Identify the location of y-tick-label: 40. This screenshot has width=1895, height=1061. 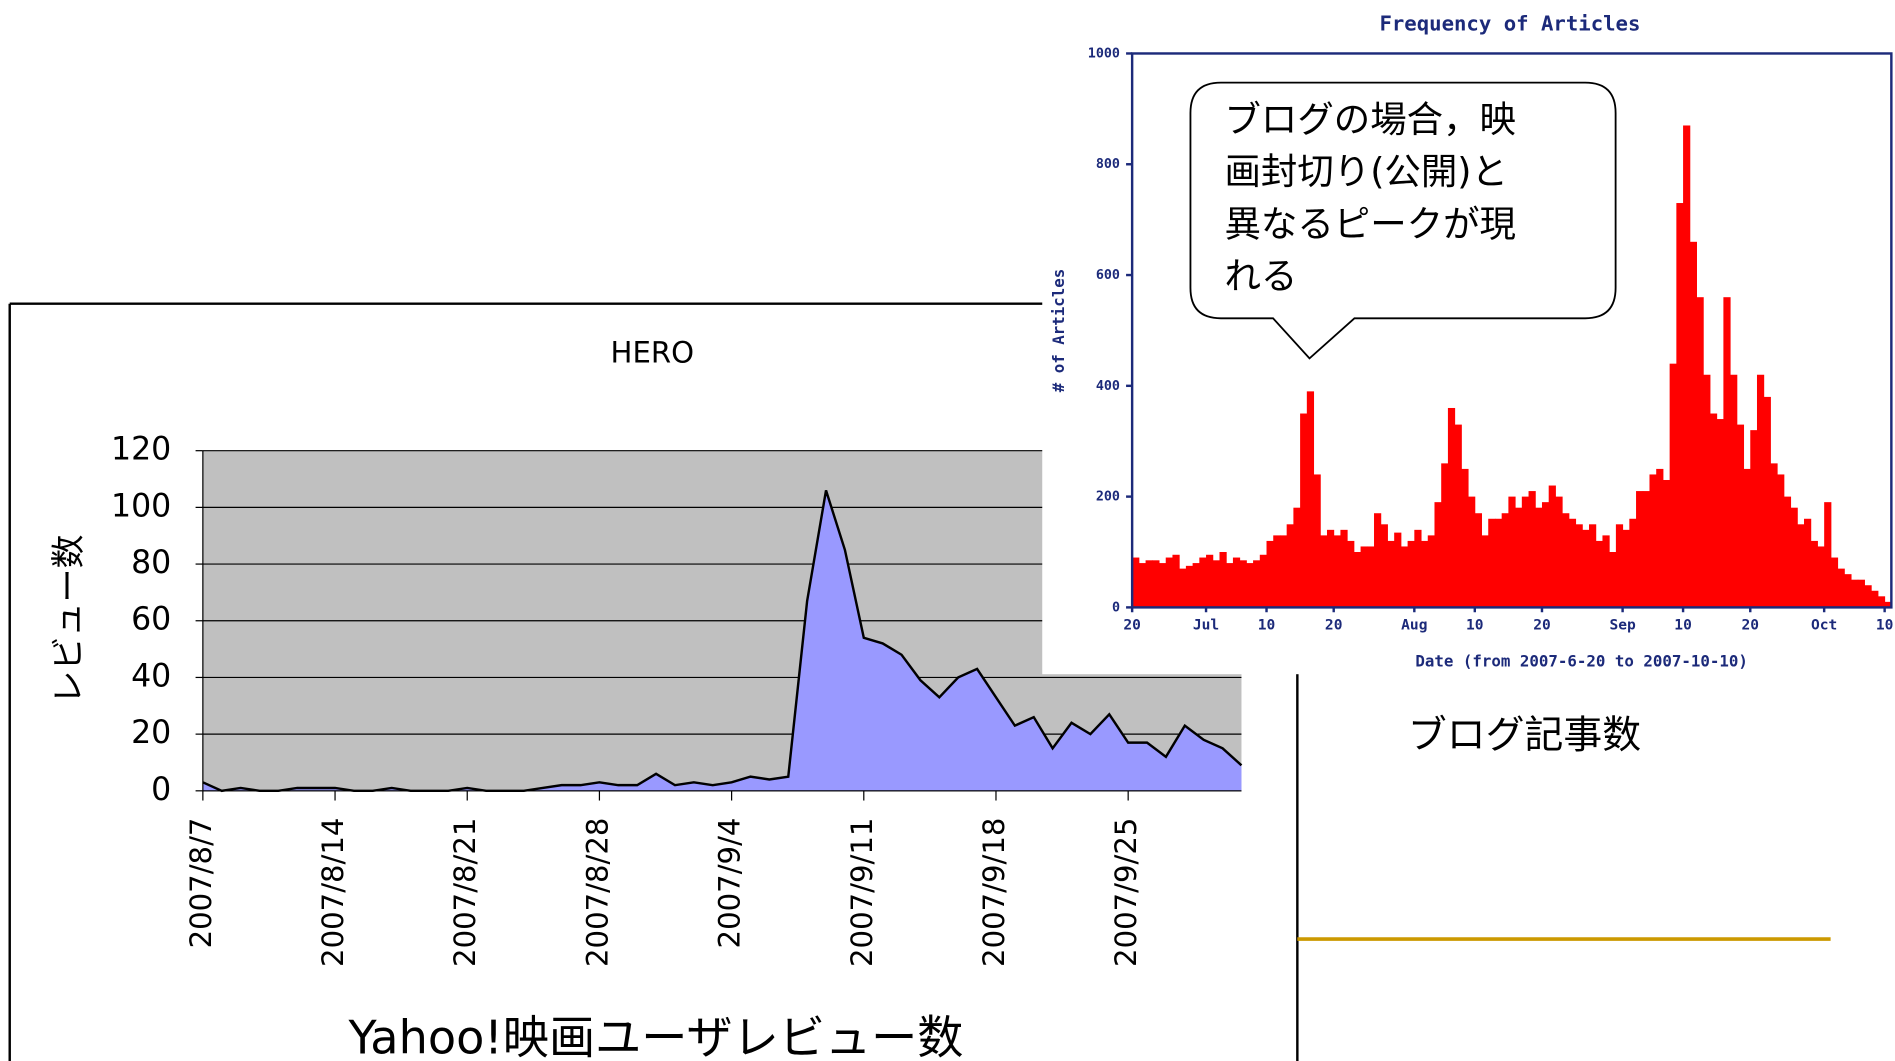
(151, 676).